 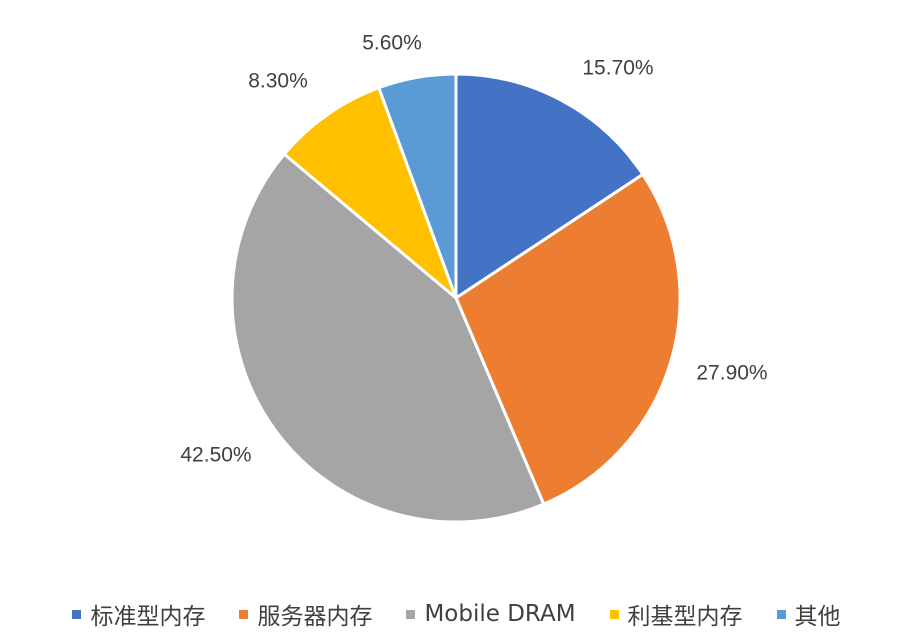 I want to click on legend-label: 其他, so click(x=817, y=617).